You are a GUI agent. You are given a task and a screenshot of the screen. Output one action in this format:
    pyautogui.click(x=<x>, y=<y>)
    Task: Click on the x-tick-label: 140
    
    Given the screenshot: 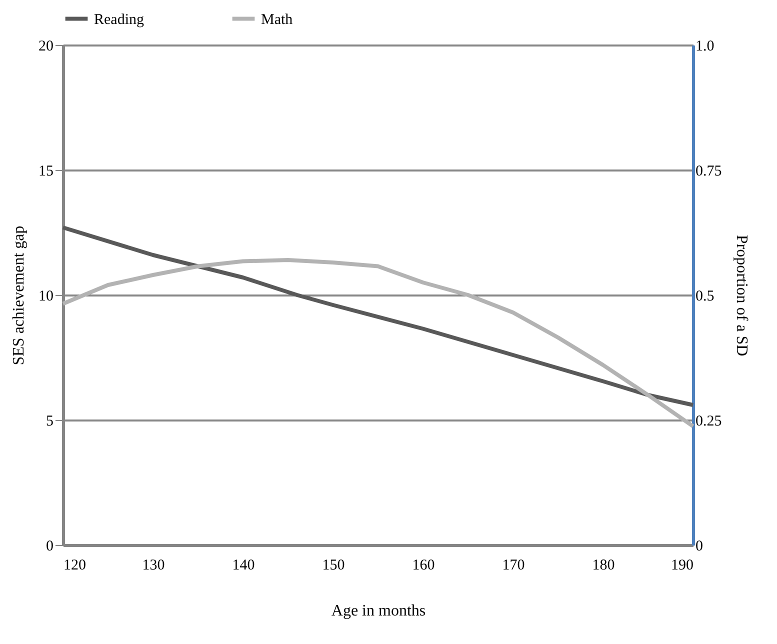 What is the action you would take?
    pyautogui.click(x=243, y=566)
    